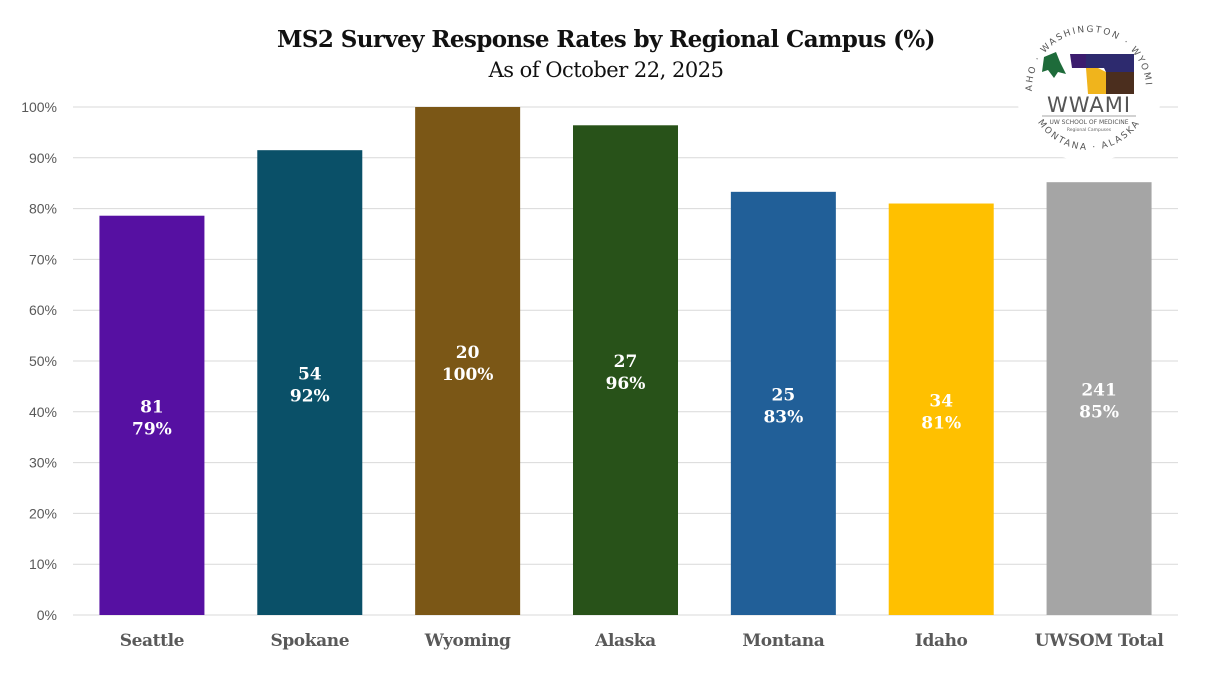 Image resolution: width=1212 pixels, height=686 pixels. Describe the element at coordinates (43, 310) in the screenshot. I see `y-tick-label: 60%` at that location.